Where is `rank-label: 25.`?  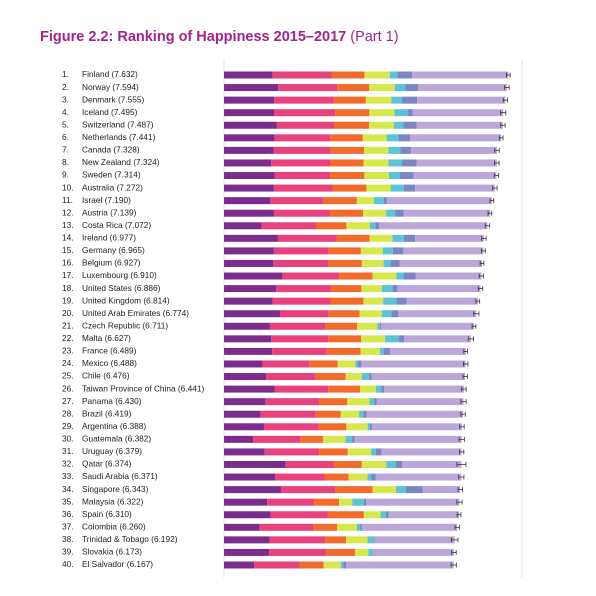 rank-label: 25. is located at coordinates (68, 376).